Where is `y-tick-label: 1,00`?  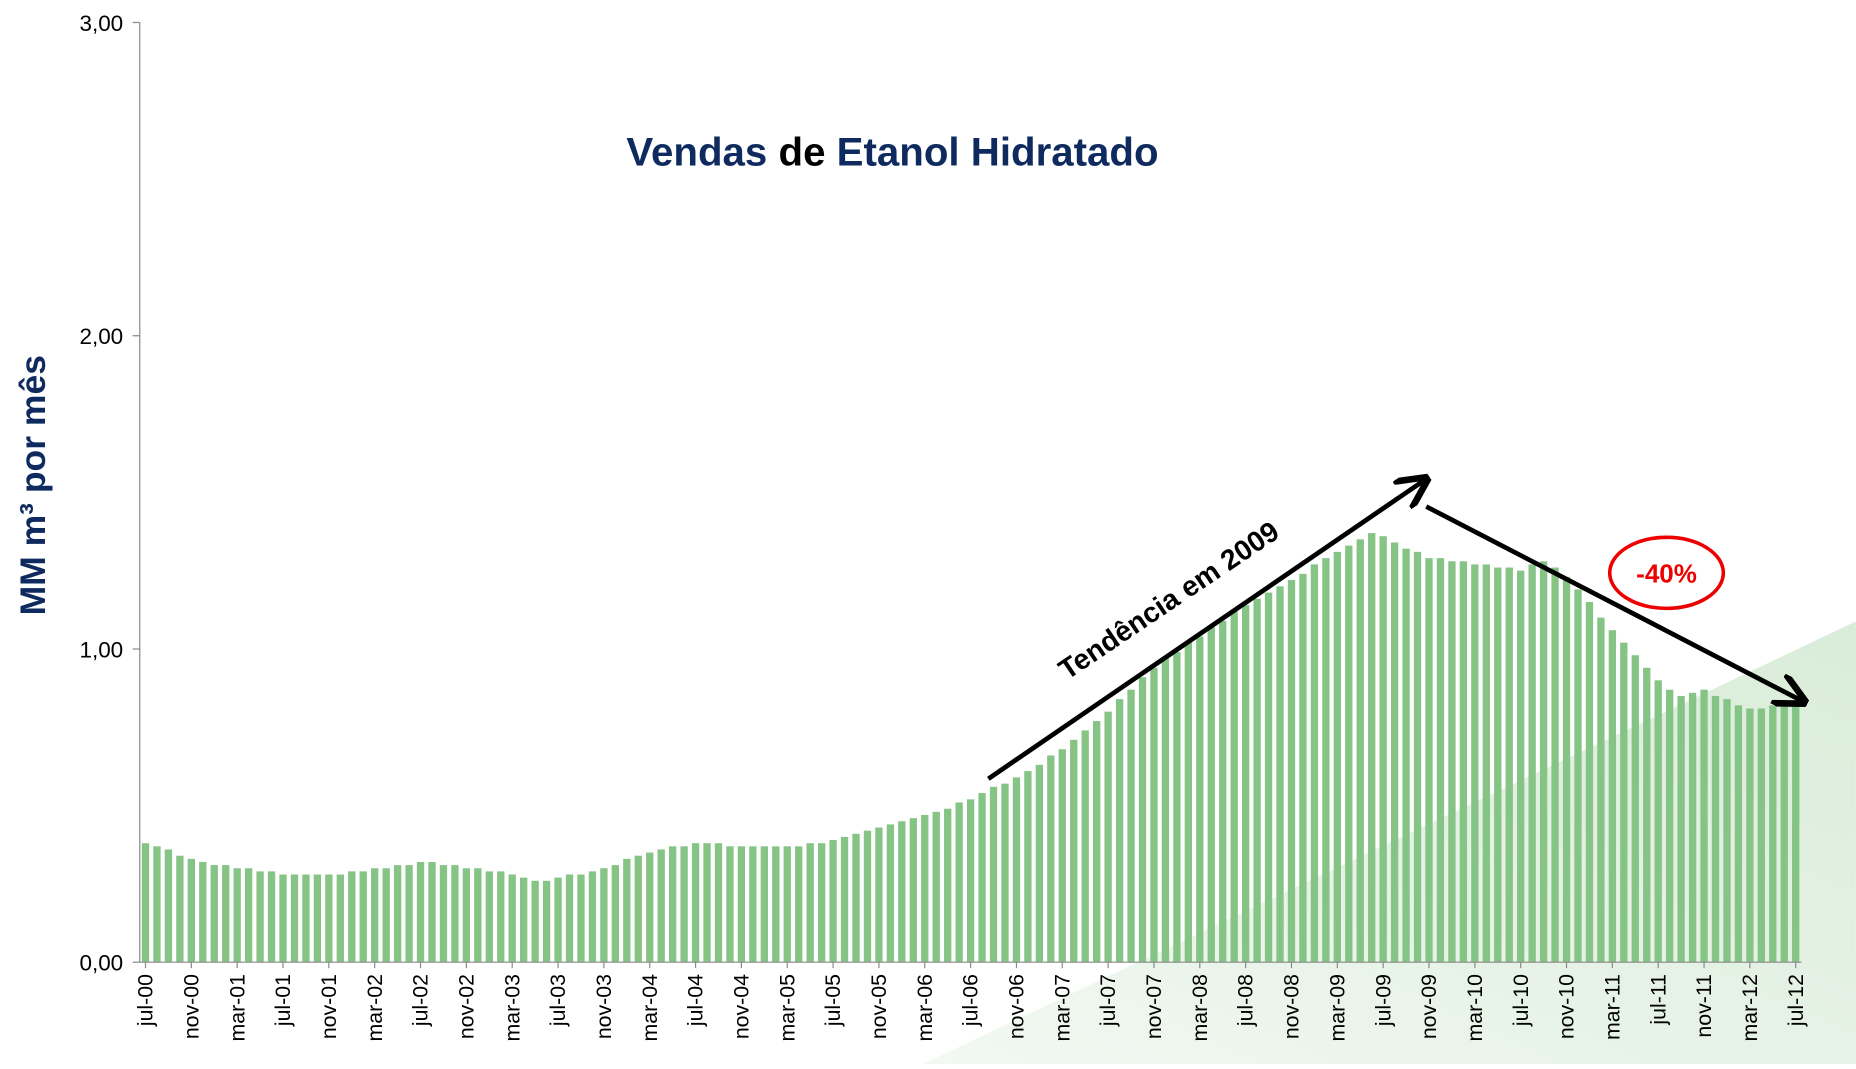
y-tick-label: 1,00 is located at coordinates (101, 649).